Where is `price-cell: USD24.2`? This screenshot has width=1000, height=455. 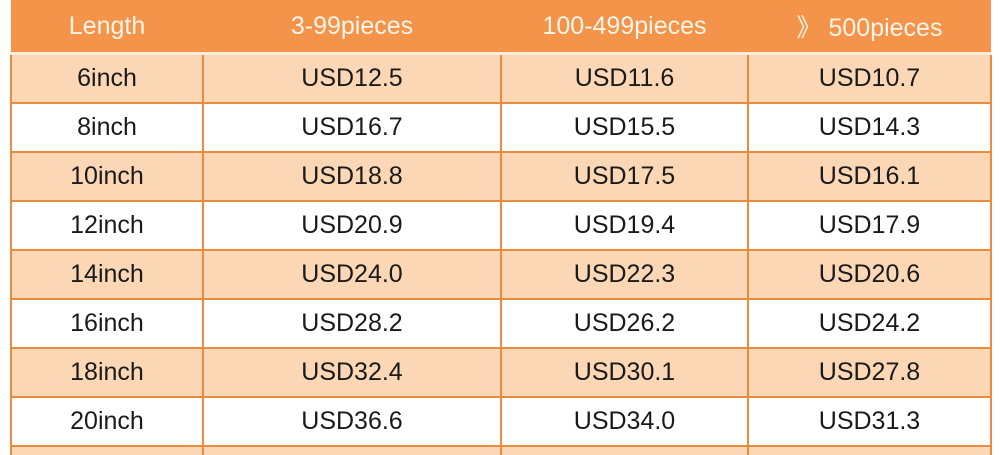
price-cell: USD24.2 is located at coordinates (869, 323).